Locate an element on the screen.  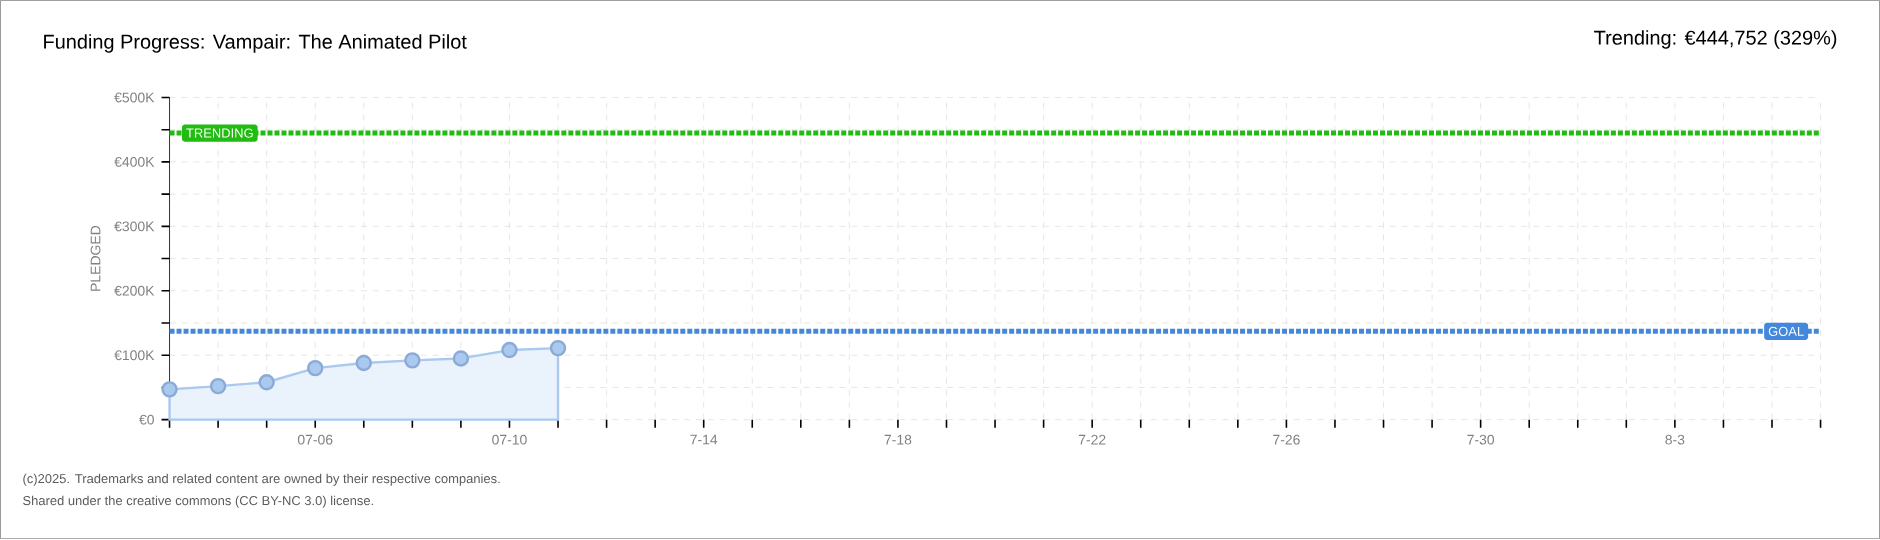
chart-subtitle: Trending: €444,752 (329%) is located at coordinates (1715, 40).